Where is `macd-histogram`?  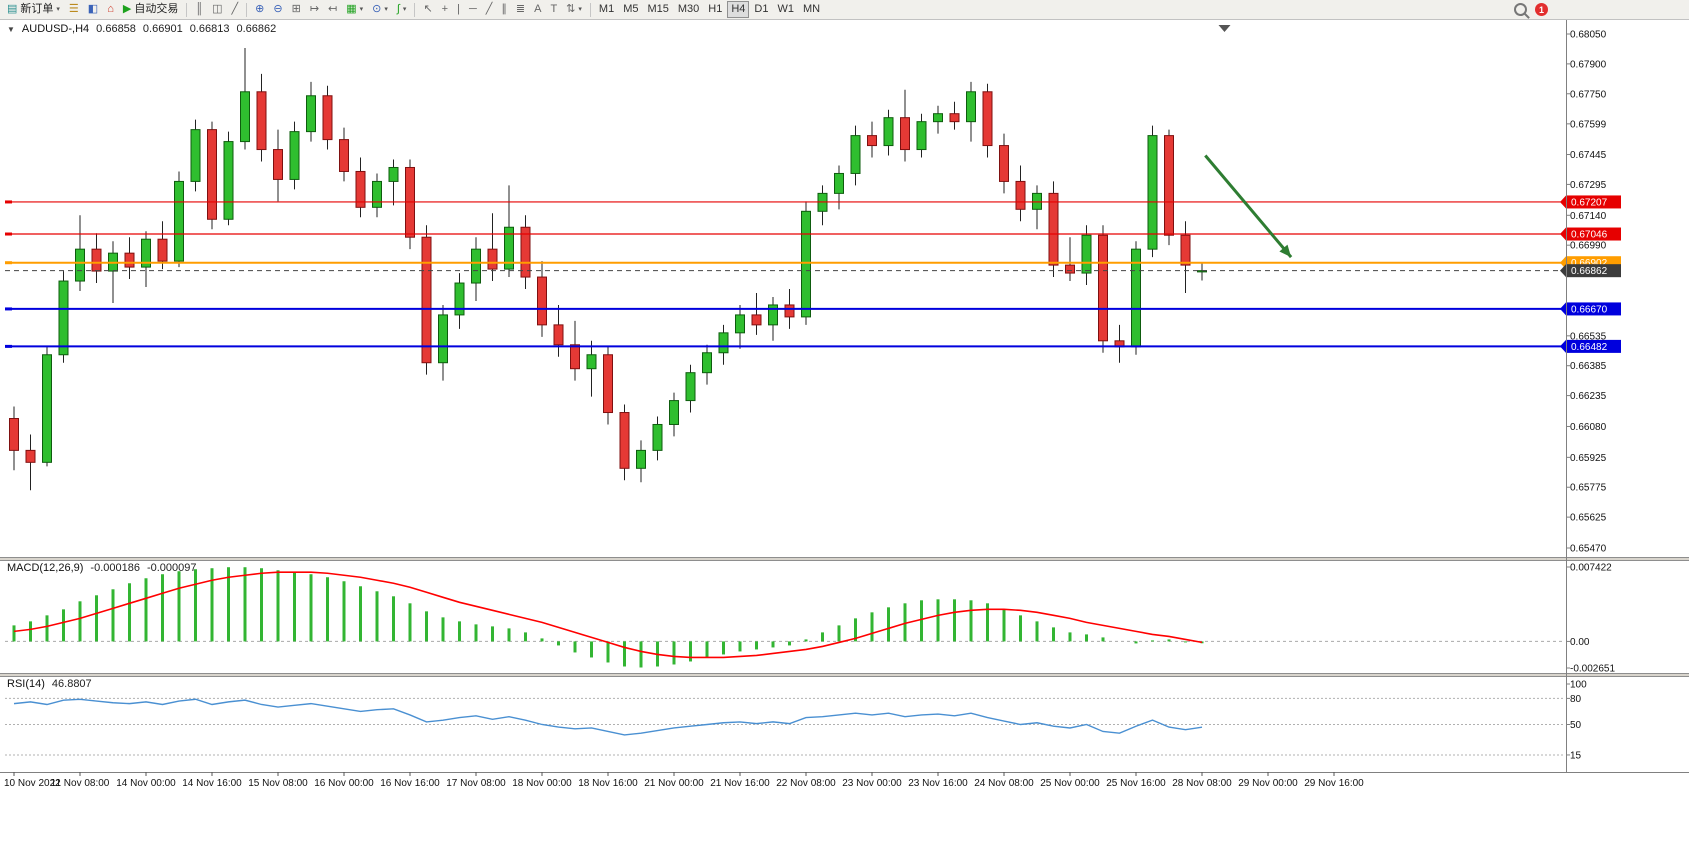
macd-histogram is located at coordinates (608, 617).